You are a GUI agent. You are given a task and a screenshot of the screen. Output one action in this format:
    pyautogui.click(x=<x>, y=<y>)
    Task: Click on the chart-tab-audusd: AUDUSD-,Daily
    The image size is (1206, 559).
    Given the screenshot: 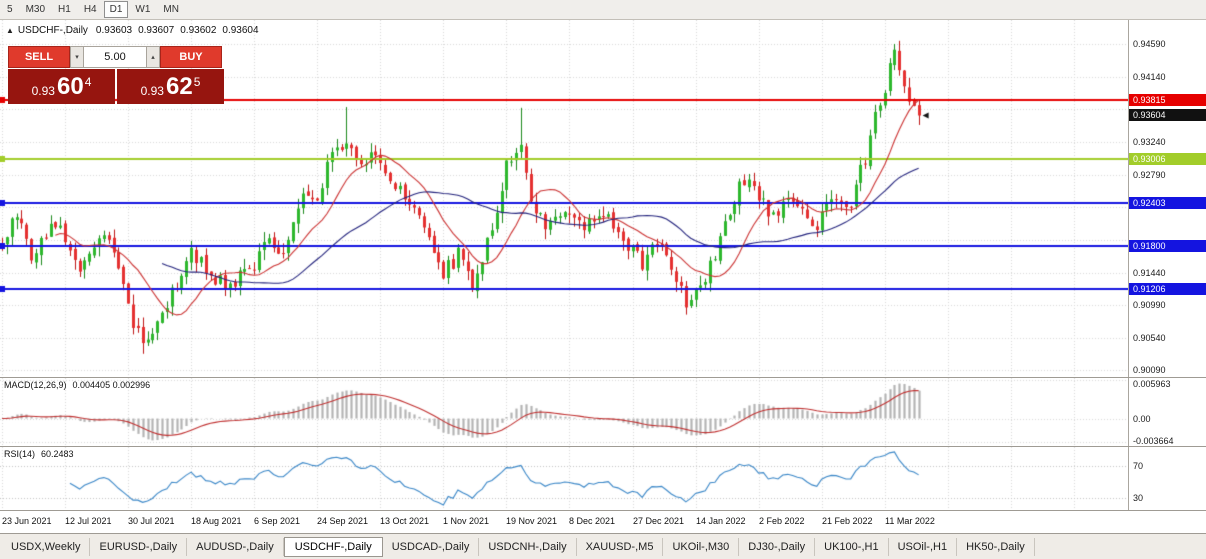 What is the action you would take?
    pyautogui.click(x=235, y=546)
    